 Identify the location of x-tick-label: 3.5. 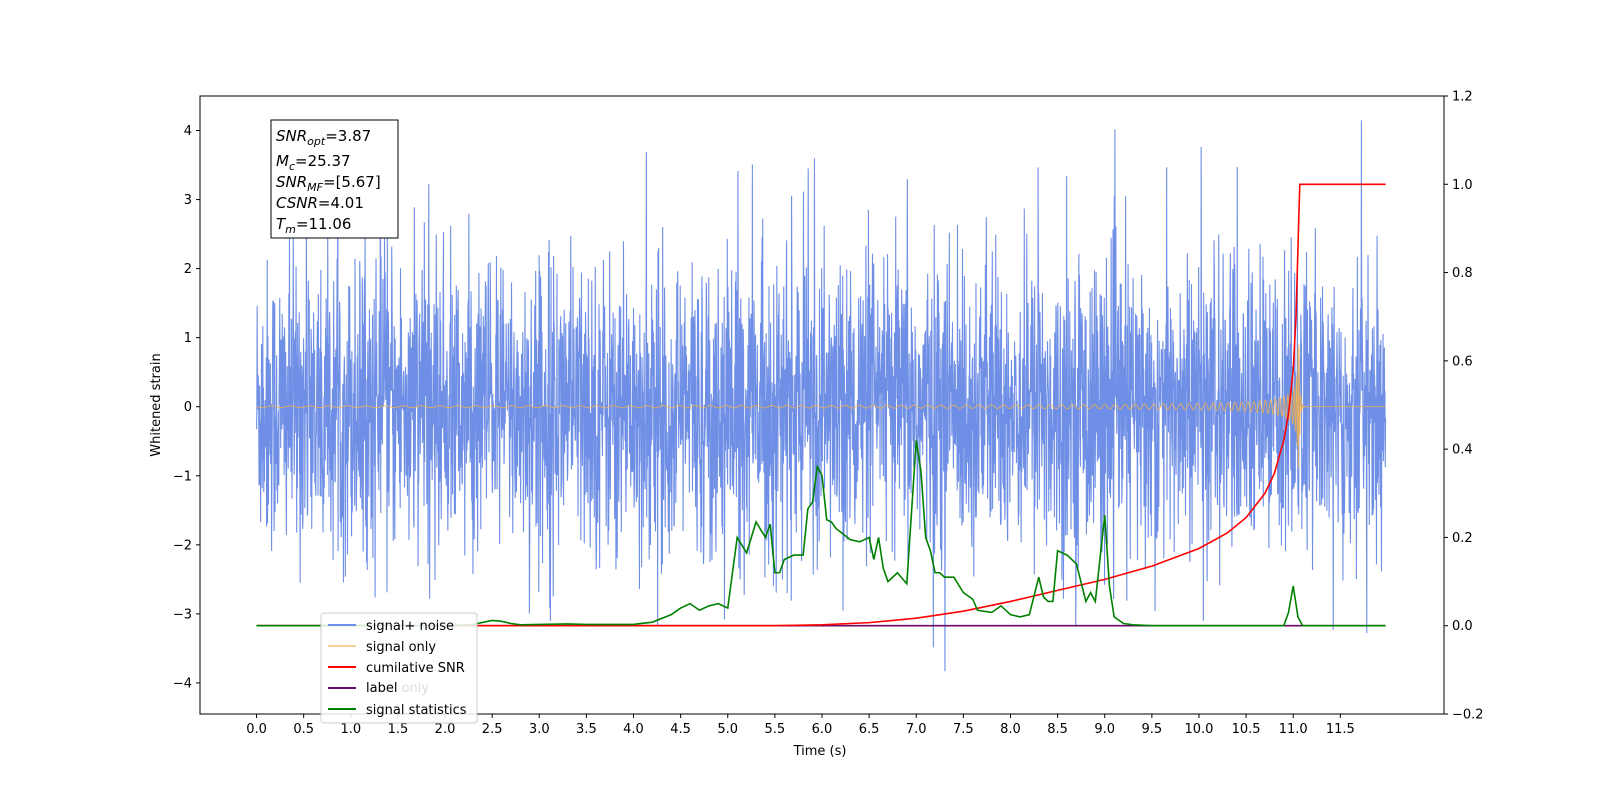
(586, 729).